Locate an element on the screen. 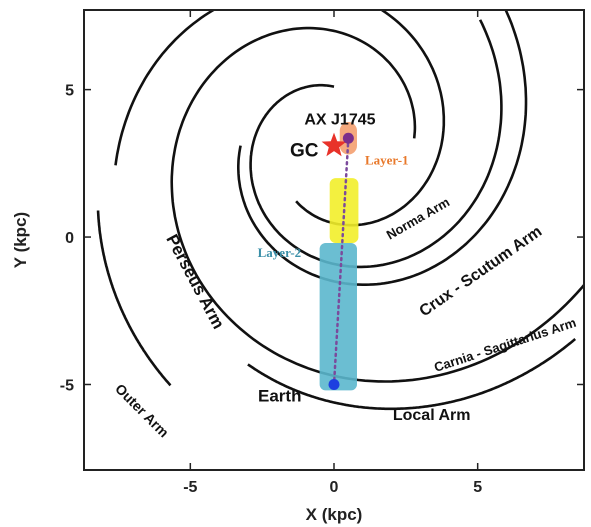  y-tick-label: -5 is located at coordinates (67, 385).